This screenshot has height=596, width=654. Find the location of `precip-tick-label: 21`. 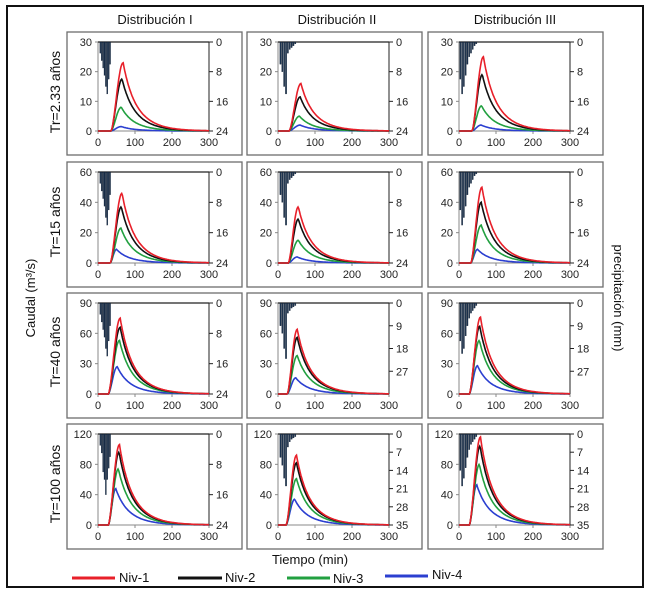

precip-tick-label: 21 is located at coordinates (402, 490).